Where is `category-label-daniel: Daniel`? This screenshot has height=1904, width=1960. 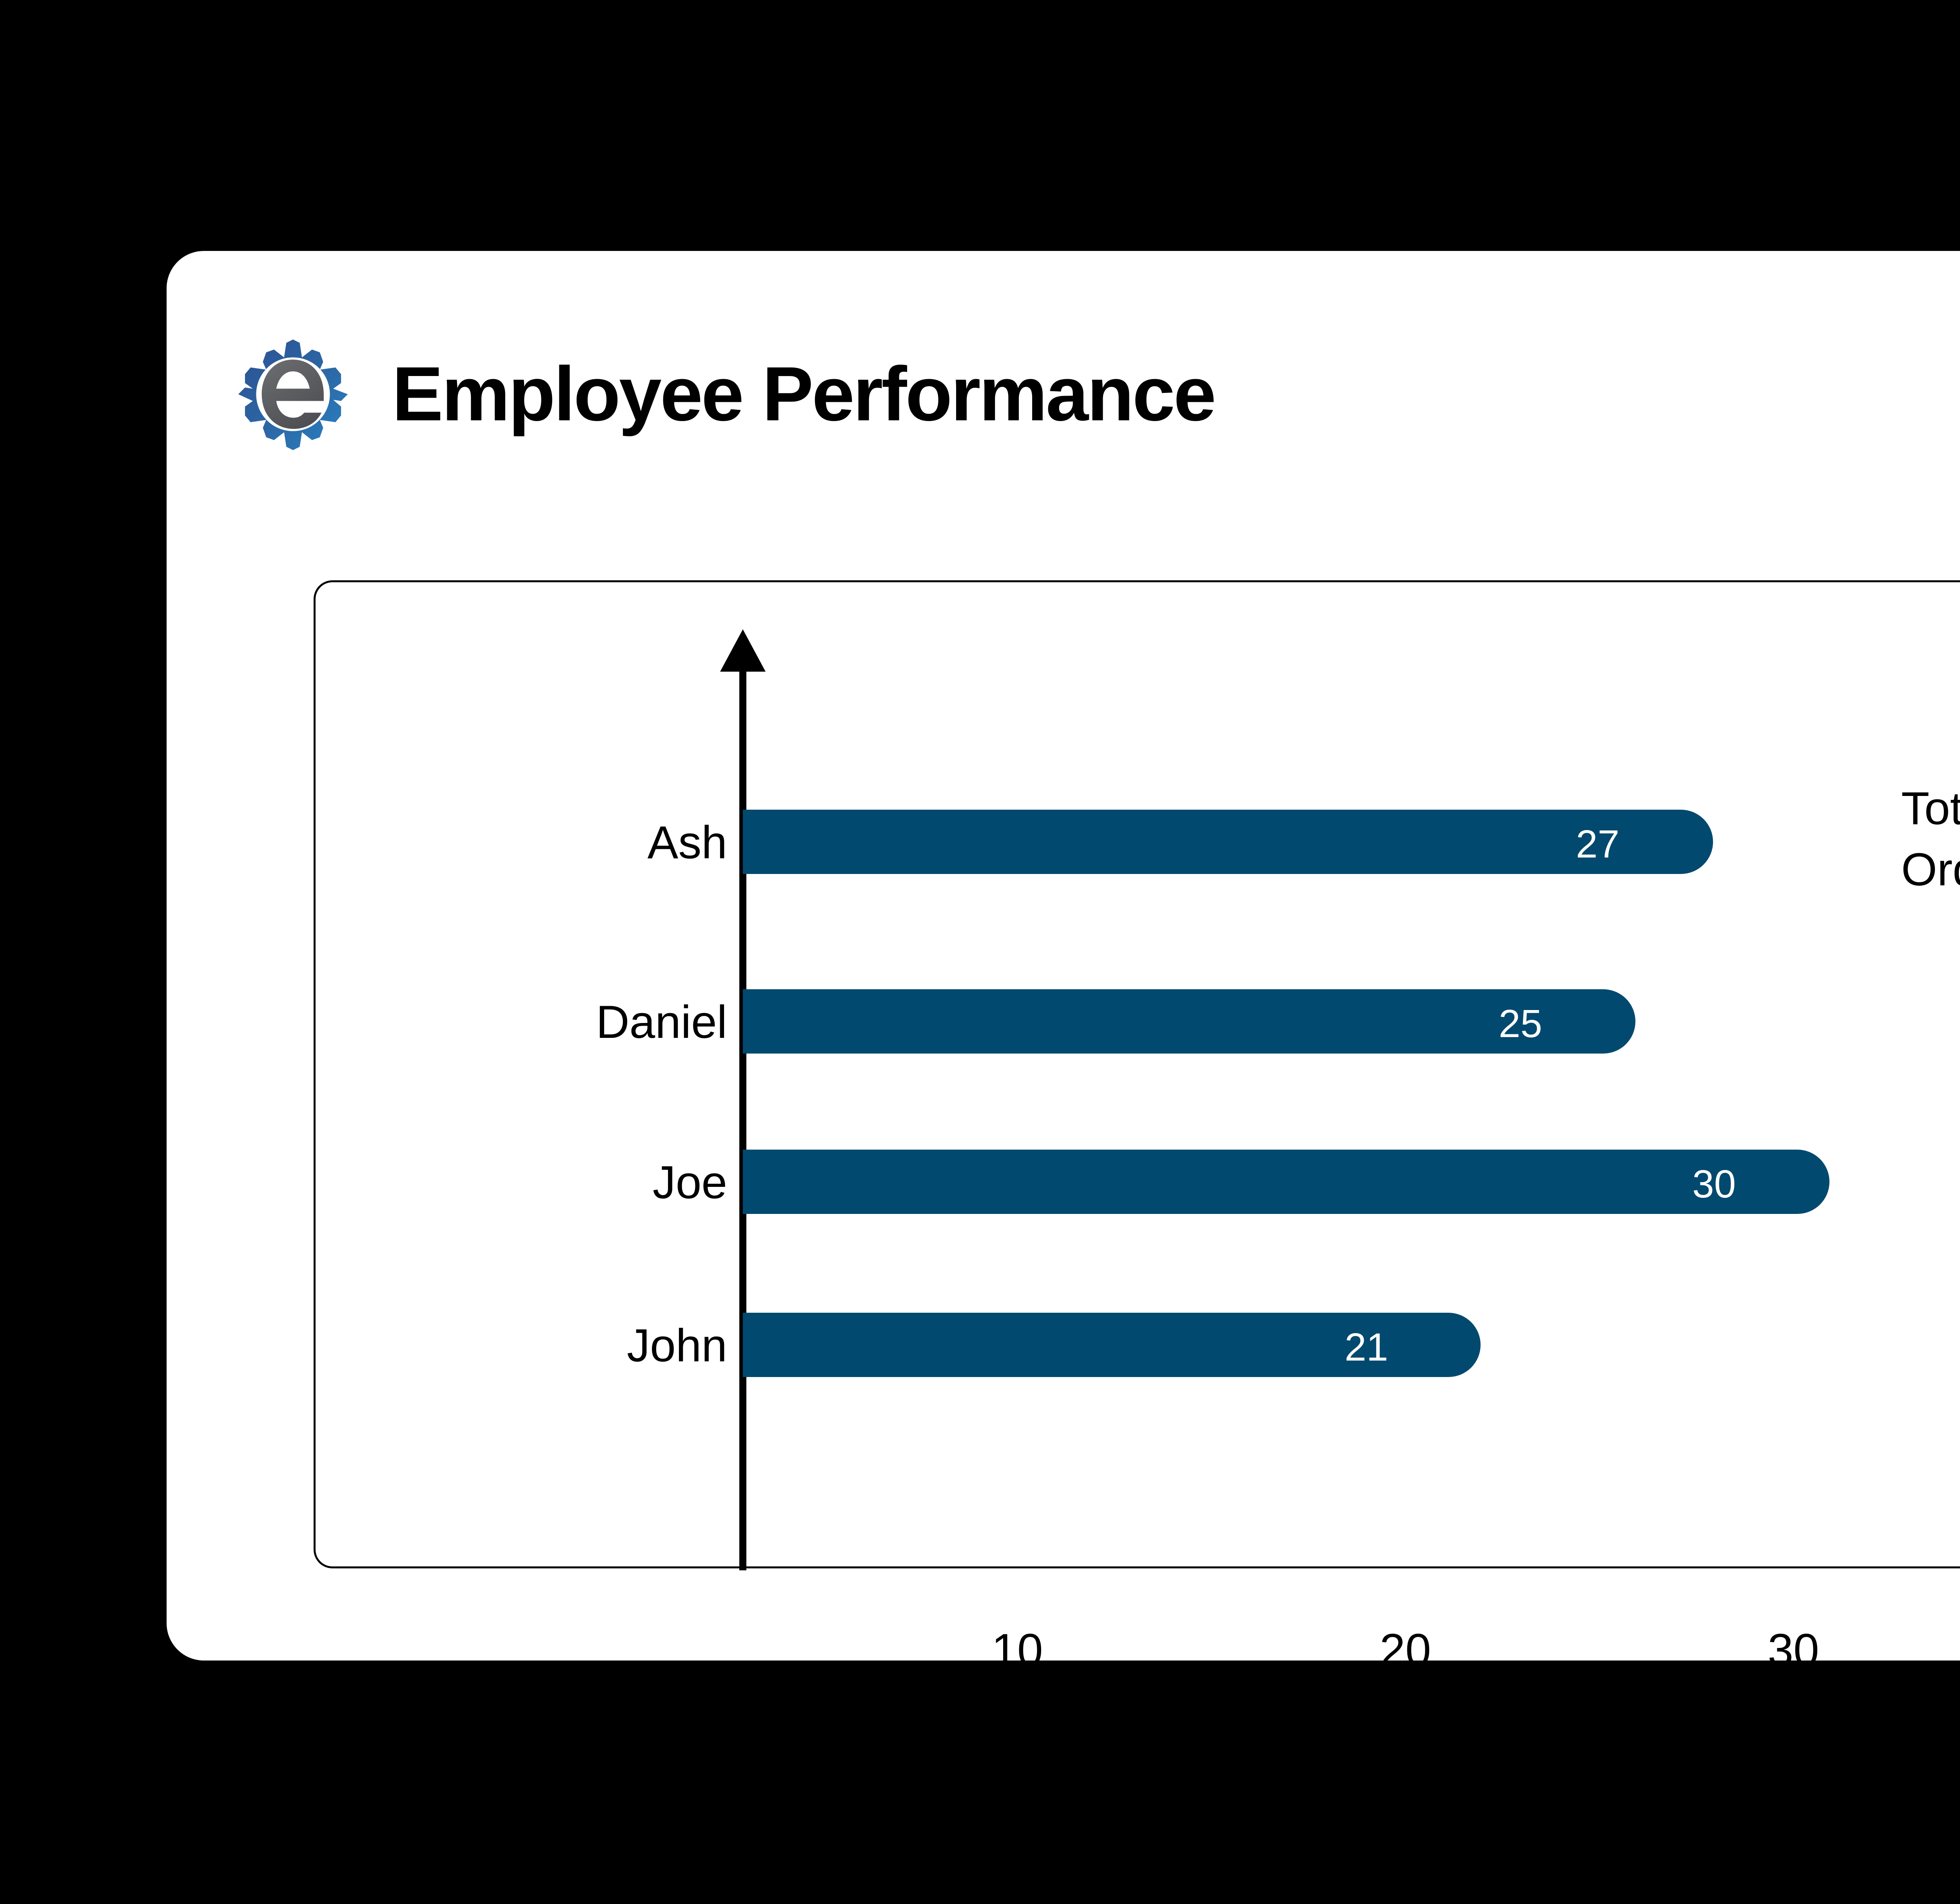
category-label-daniel: Daniel is located at coordinates (661, 1022).